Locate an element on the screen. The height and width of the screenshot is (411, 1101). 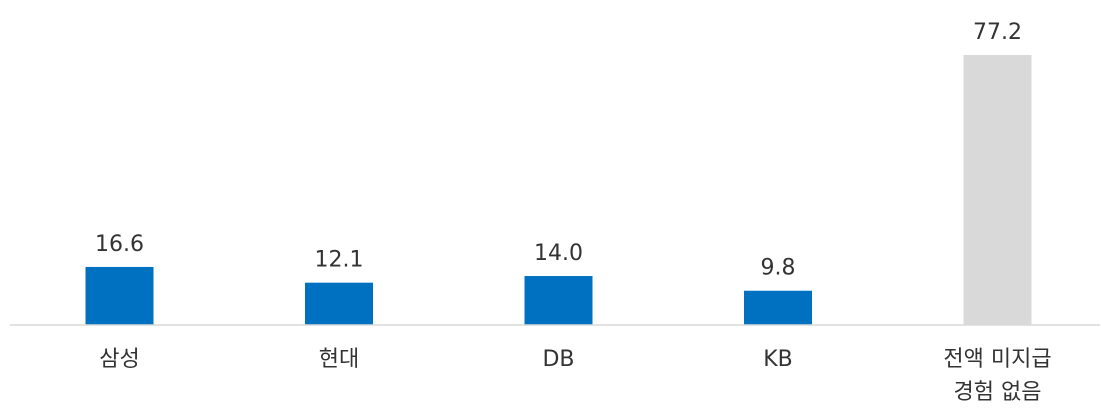
category-label-4-line-0: 전액 미지급 is located at coordinates (997, 359).